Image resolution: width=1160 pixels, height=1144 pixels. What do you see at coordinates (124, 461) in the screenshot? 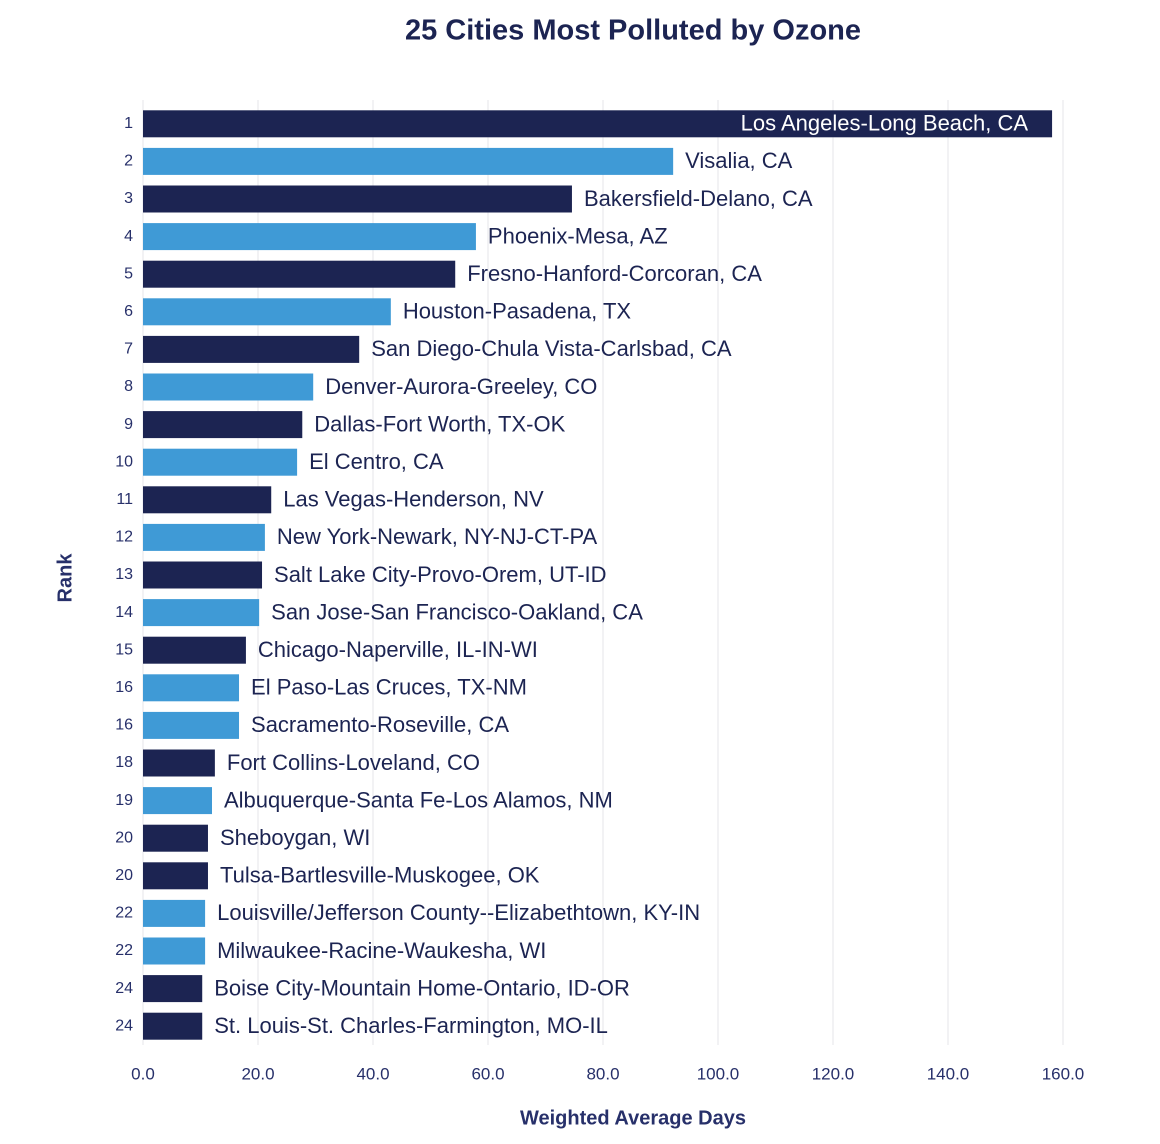
I see `y-tick-label: 10` at bounding box center [124, 461].